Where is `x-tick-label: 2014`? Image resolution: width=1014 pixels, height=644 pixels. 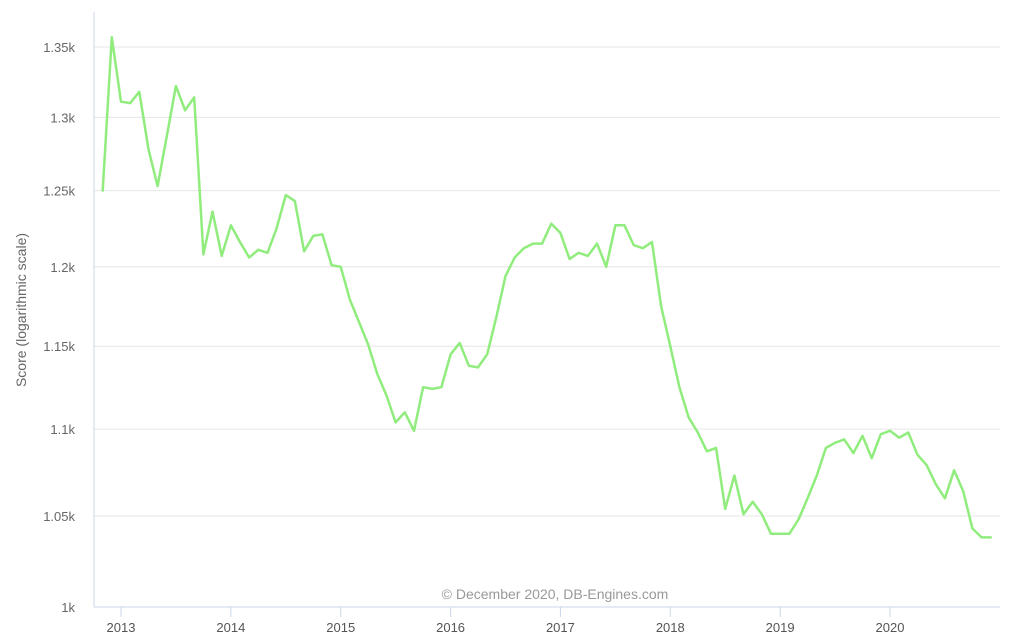 x-tick-label: 2014 is located at coordinates (230, 627).